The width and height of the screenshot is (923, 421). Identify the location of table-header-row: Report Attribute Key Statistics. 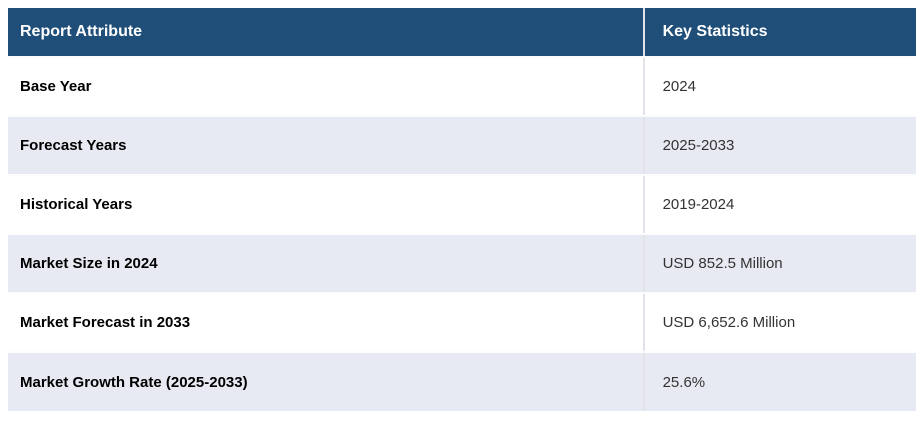
(462, 33).